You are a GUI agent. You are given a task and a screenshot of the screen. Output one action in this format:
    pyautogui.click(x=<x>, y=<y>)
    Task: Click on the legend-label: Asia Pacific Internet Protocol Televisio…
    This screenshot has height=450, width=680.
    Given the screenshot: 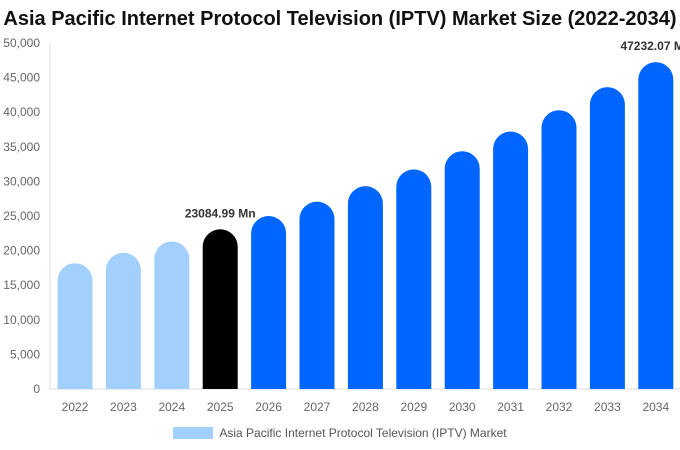 What is the action you would take?
    pyautogui.click(x=363, y=433)
    